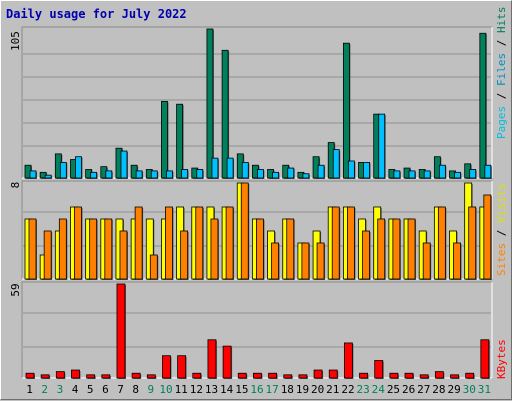 Image resolution: width=512 pixels, height=401 pixels. I want to click on day-label: 14, so click(227, 389).